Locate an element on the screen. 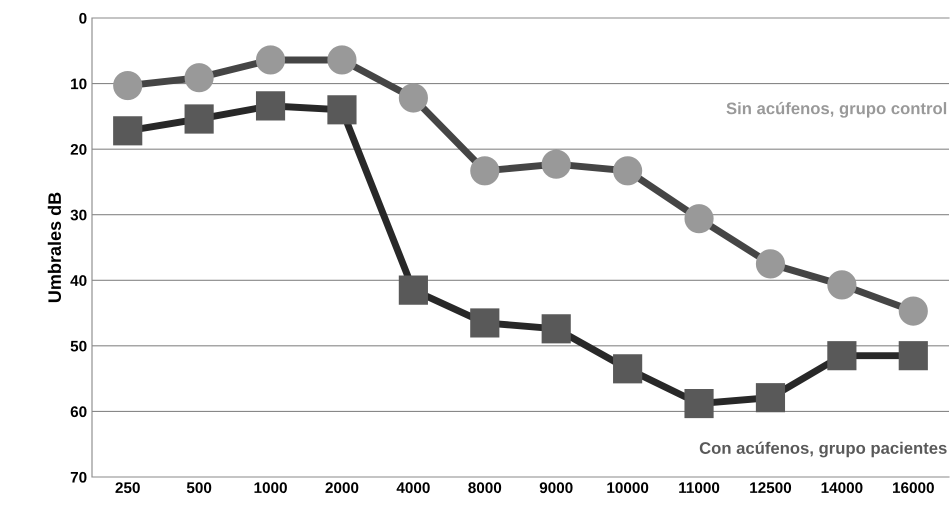 The width and height of the screenshot is (950, 513). x-tick-label: 9000 is located at coordinates (556, 488).